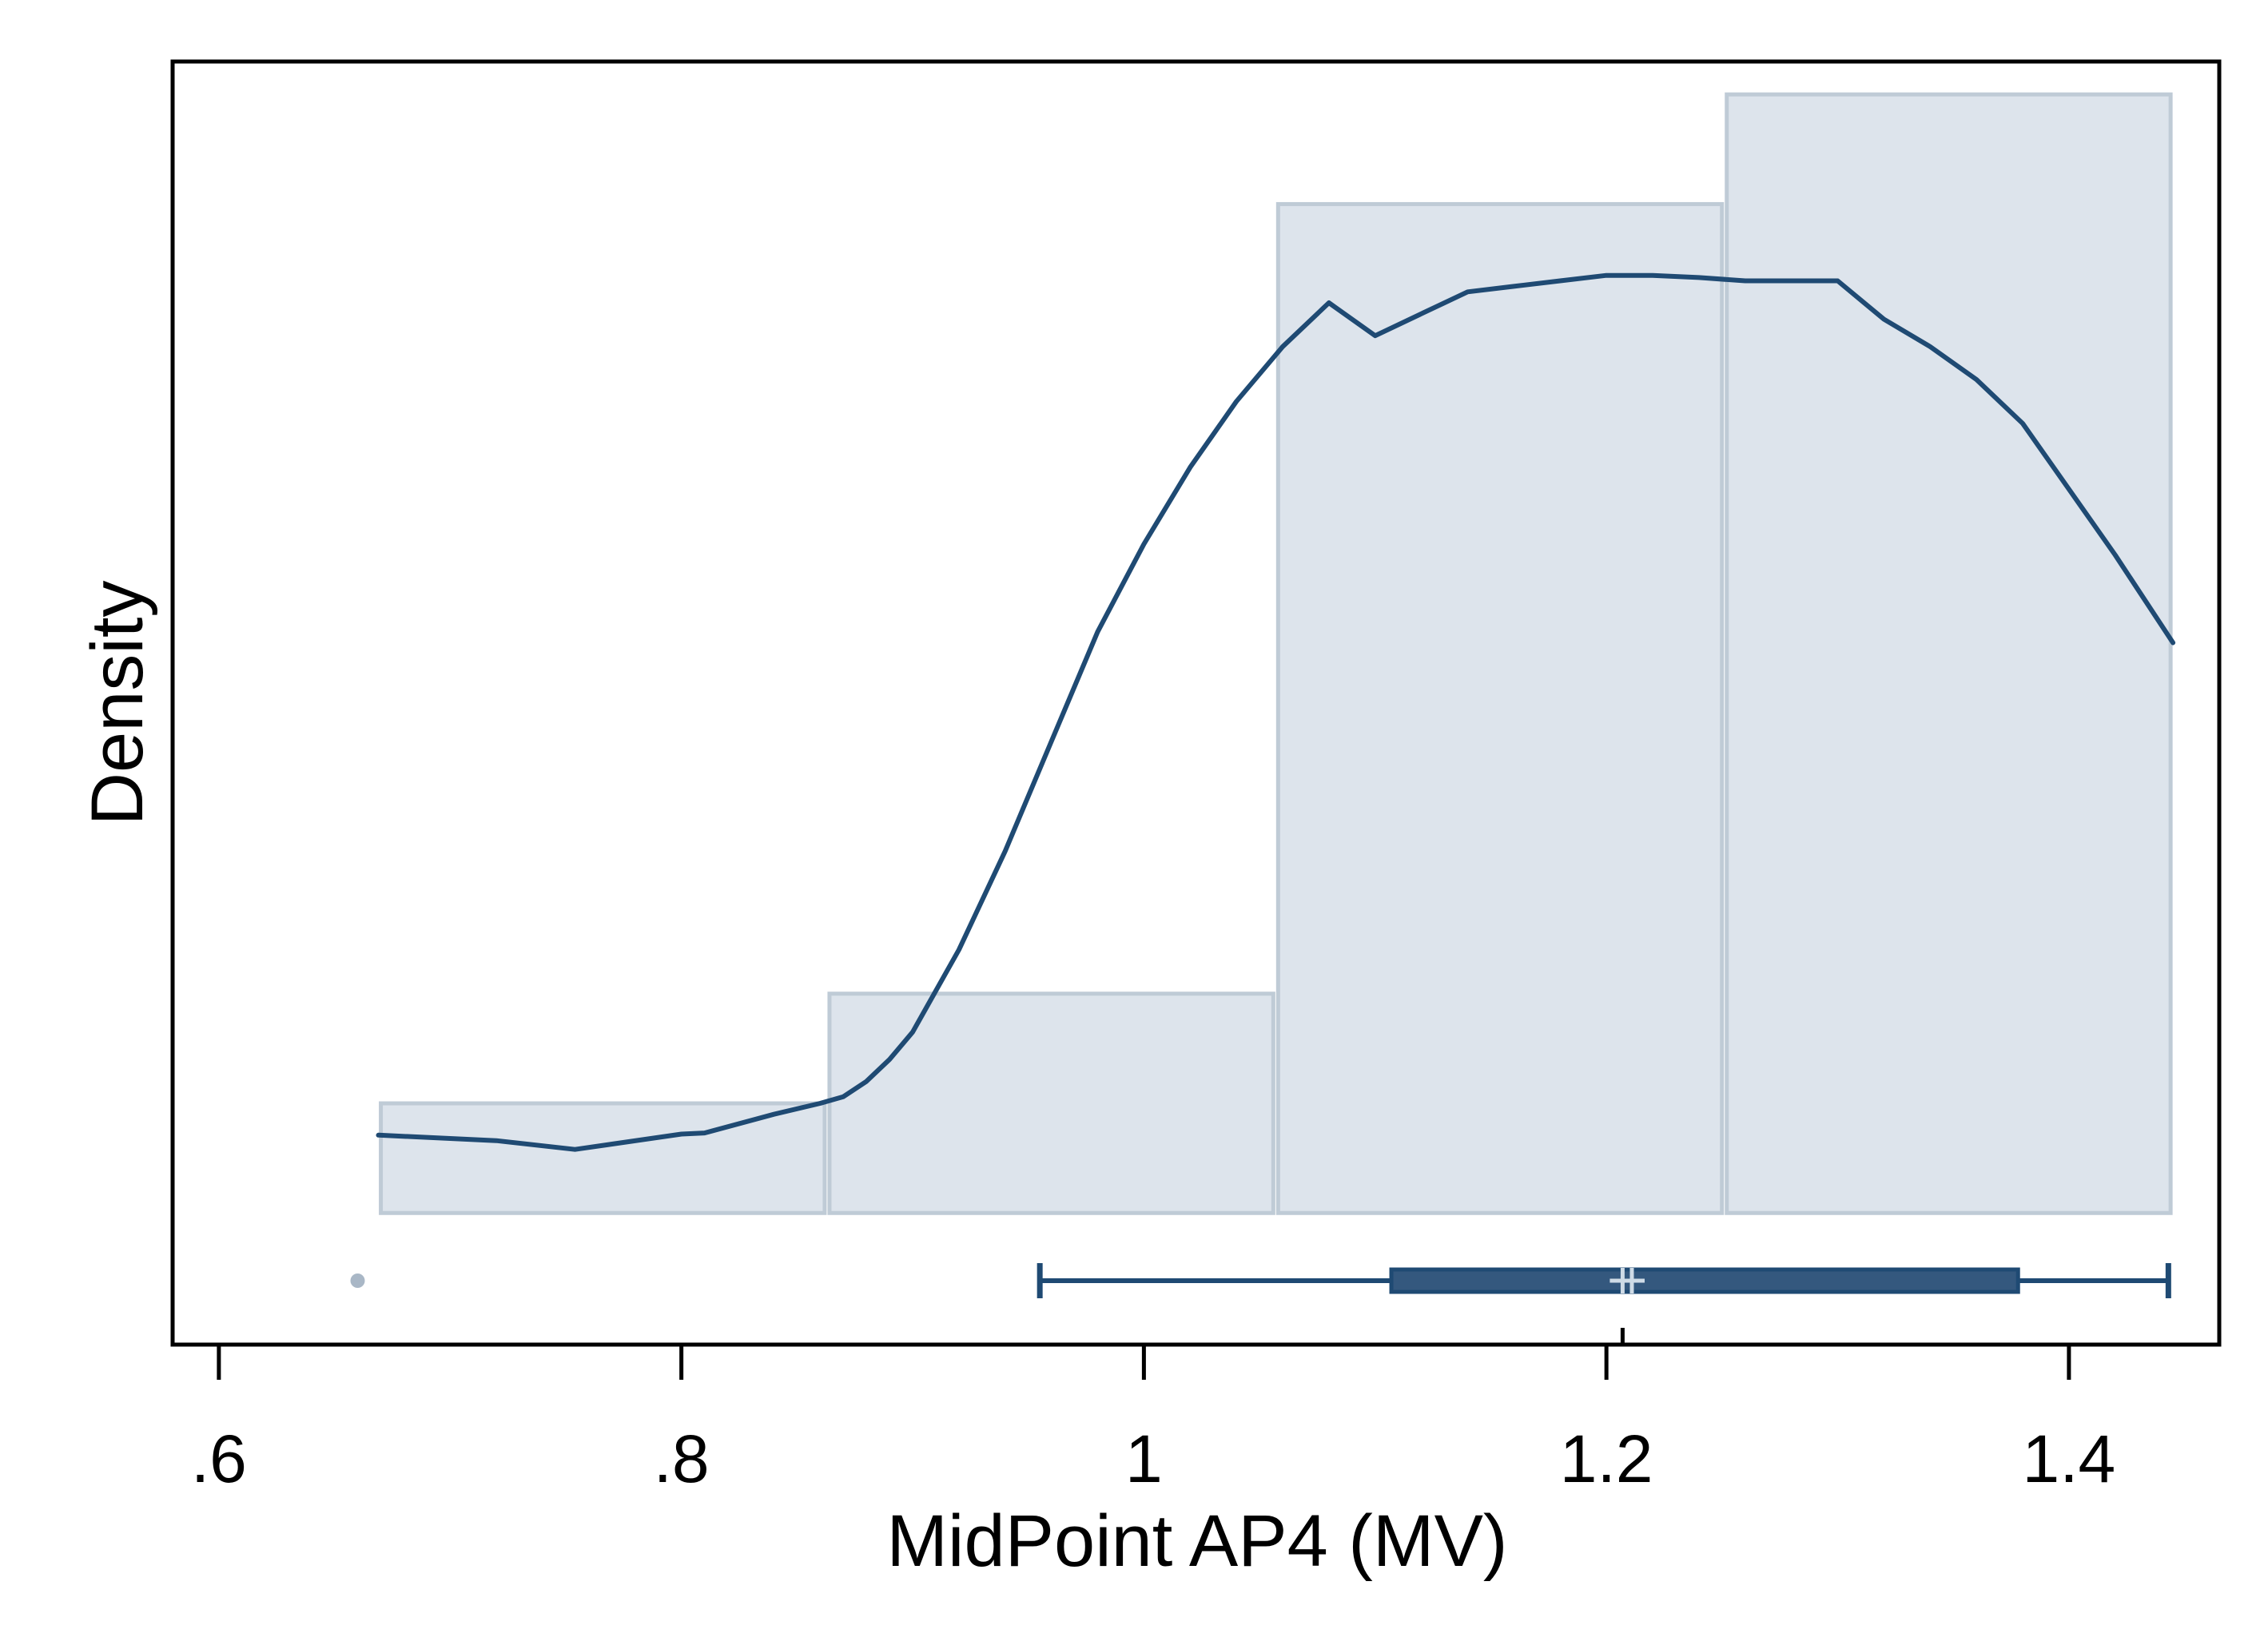 This screenshot has width=2268, height=1649. What do you see at coordinates (219, 1458) in the screenshot?
I see `x-tick-label-1: .6` at bounding box center [219, 1458].